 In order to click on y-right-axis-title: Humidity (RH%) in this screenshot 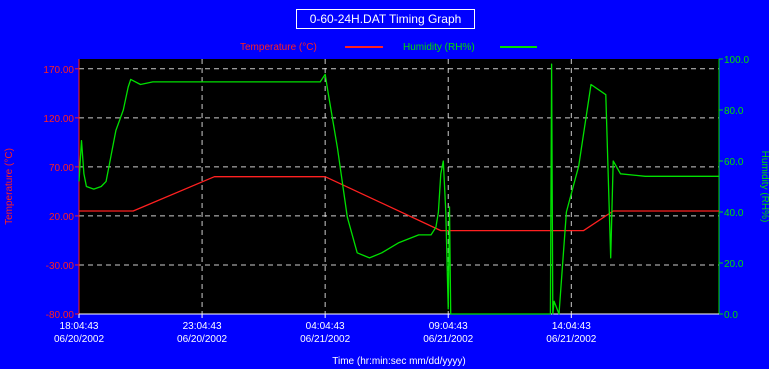, I will do `click(764, 187)`.